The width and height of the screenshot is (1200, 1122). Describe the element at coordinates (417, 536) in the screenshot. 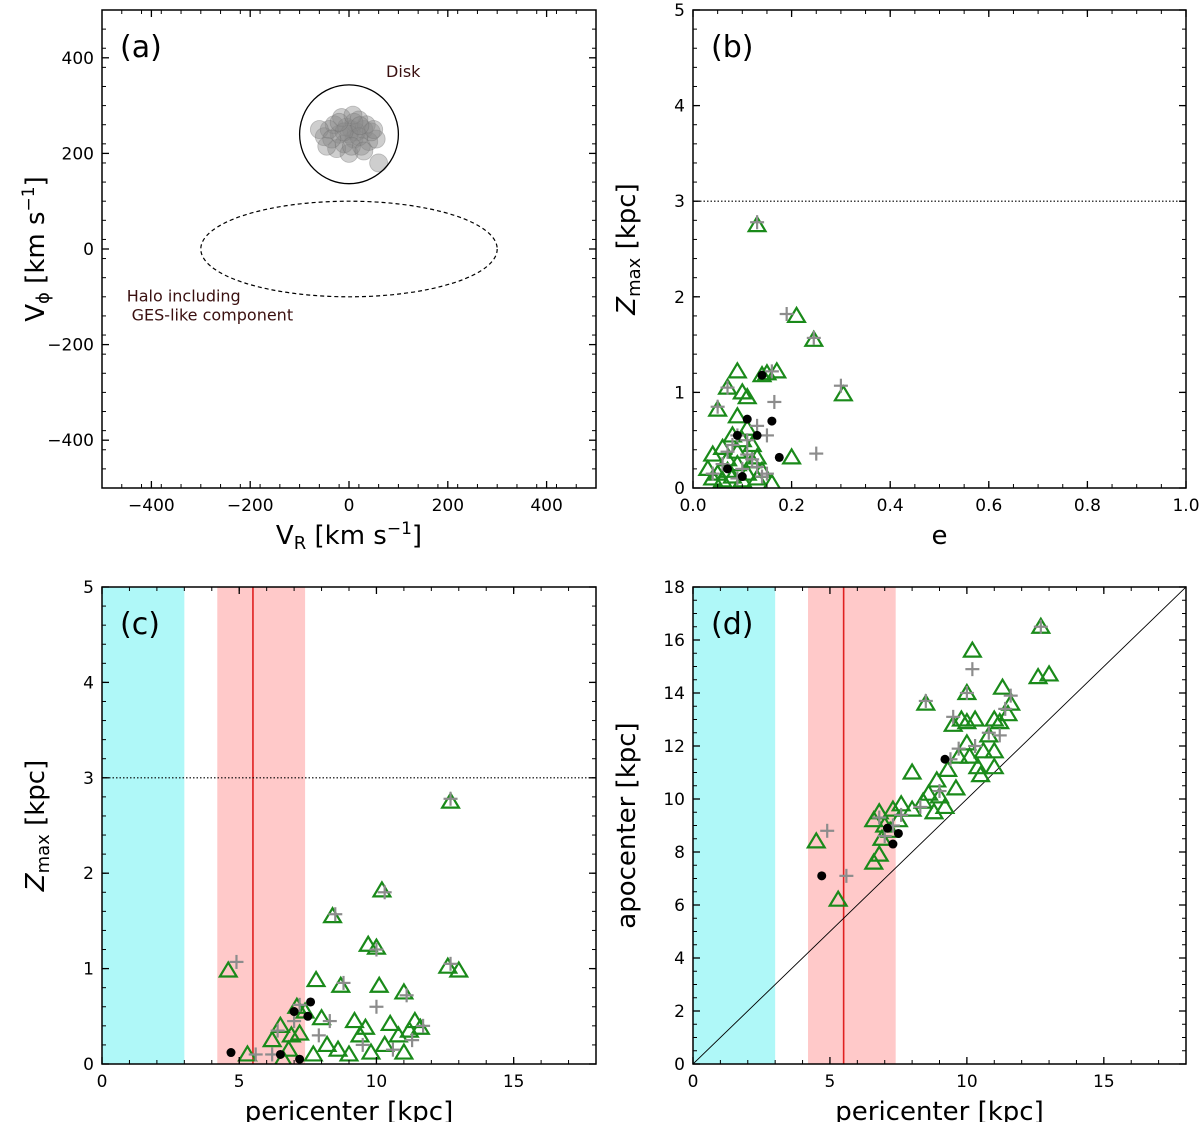

I see `x-axis-label-xlabel_end: ]` at that location.